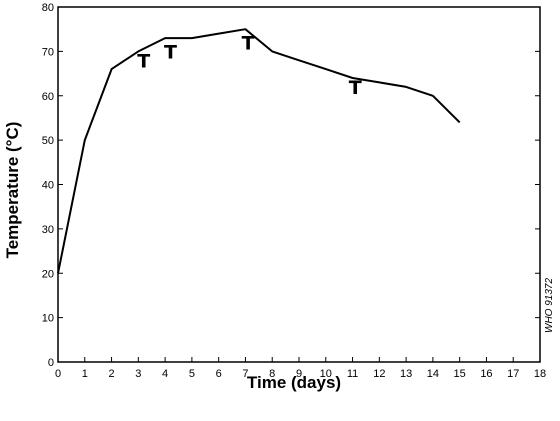 Image resolution: width=560 pixels, height=421 pixels. Describe the element at coordinates (245, 374) in the screenshot. I see `x-tick-label: 7` at that location.